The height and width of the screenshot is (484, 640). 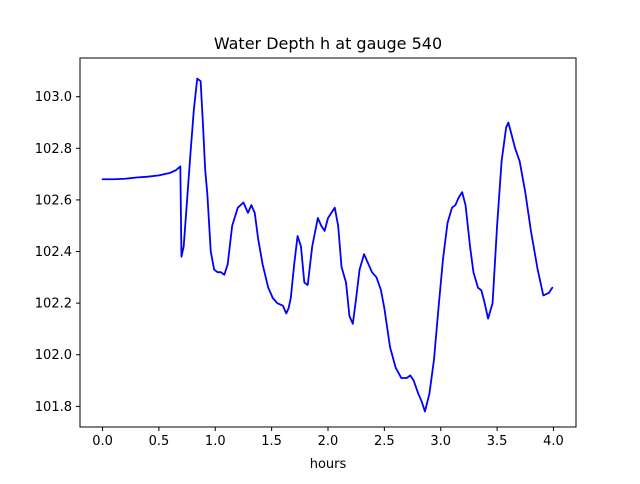 I want to click on y-tick-label: 103.0, so click(x=53, y=97).